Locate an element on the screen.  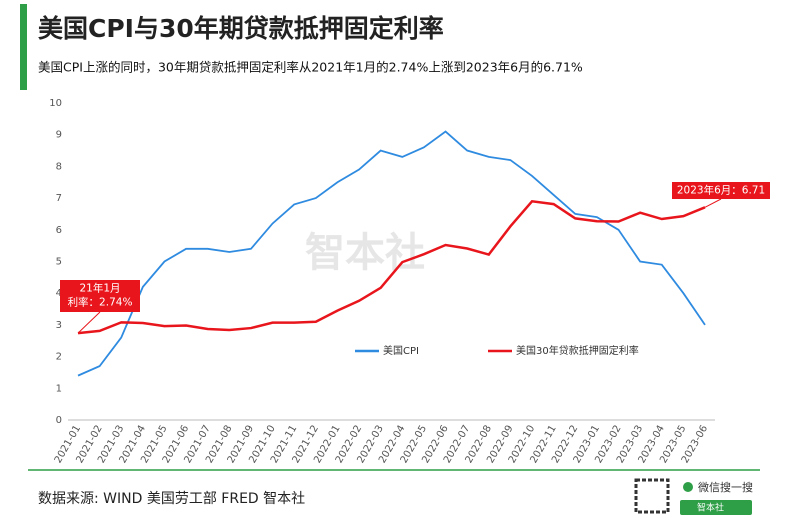
y-tick-label: 0 is located at coordinates (59, 420).